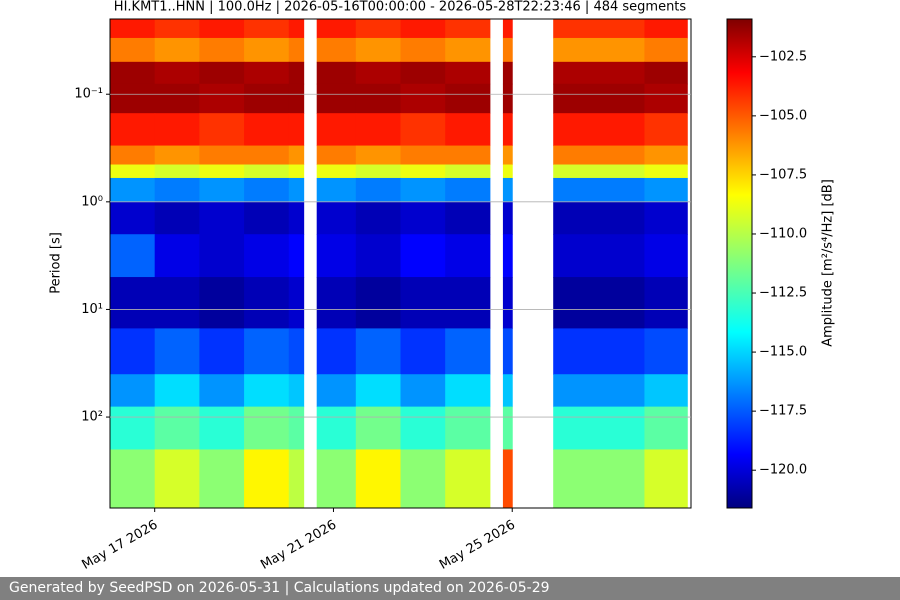 This screenshot has height=600, width=900. Describe the element at coordinates (783, 233) in the screenshot. I see `colorbar-tick-label: −110.0` at that location.